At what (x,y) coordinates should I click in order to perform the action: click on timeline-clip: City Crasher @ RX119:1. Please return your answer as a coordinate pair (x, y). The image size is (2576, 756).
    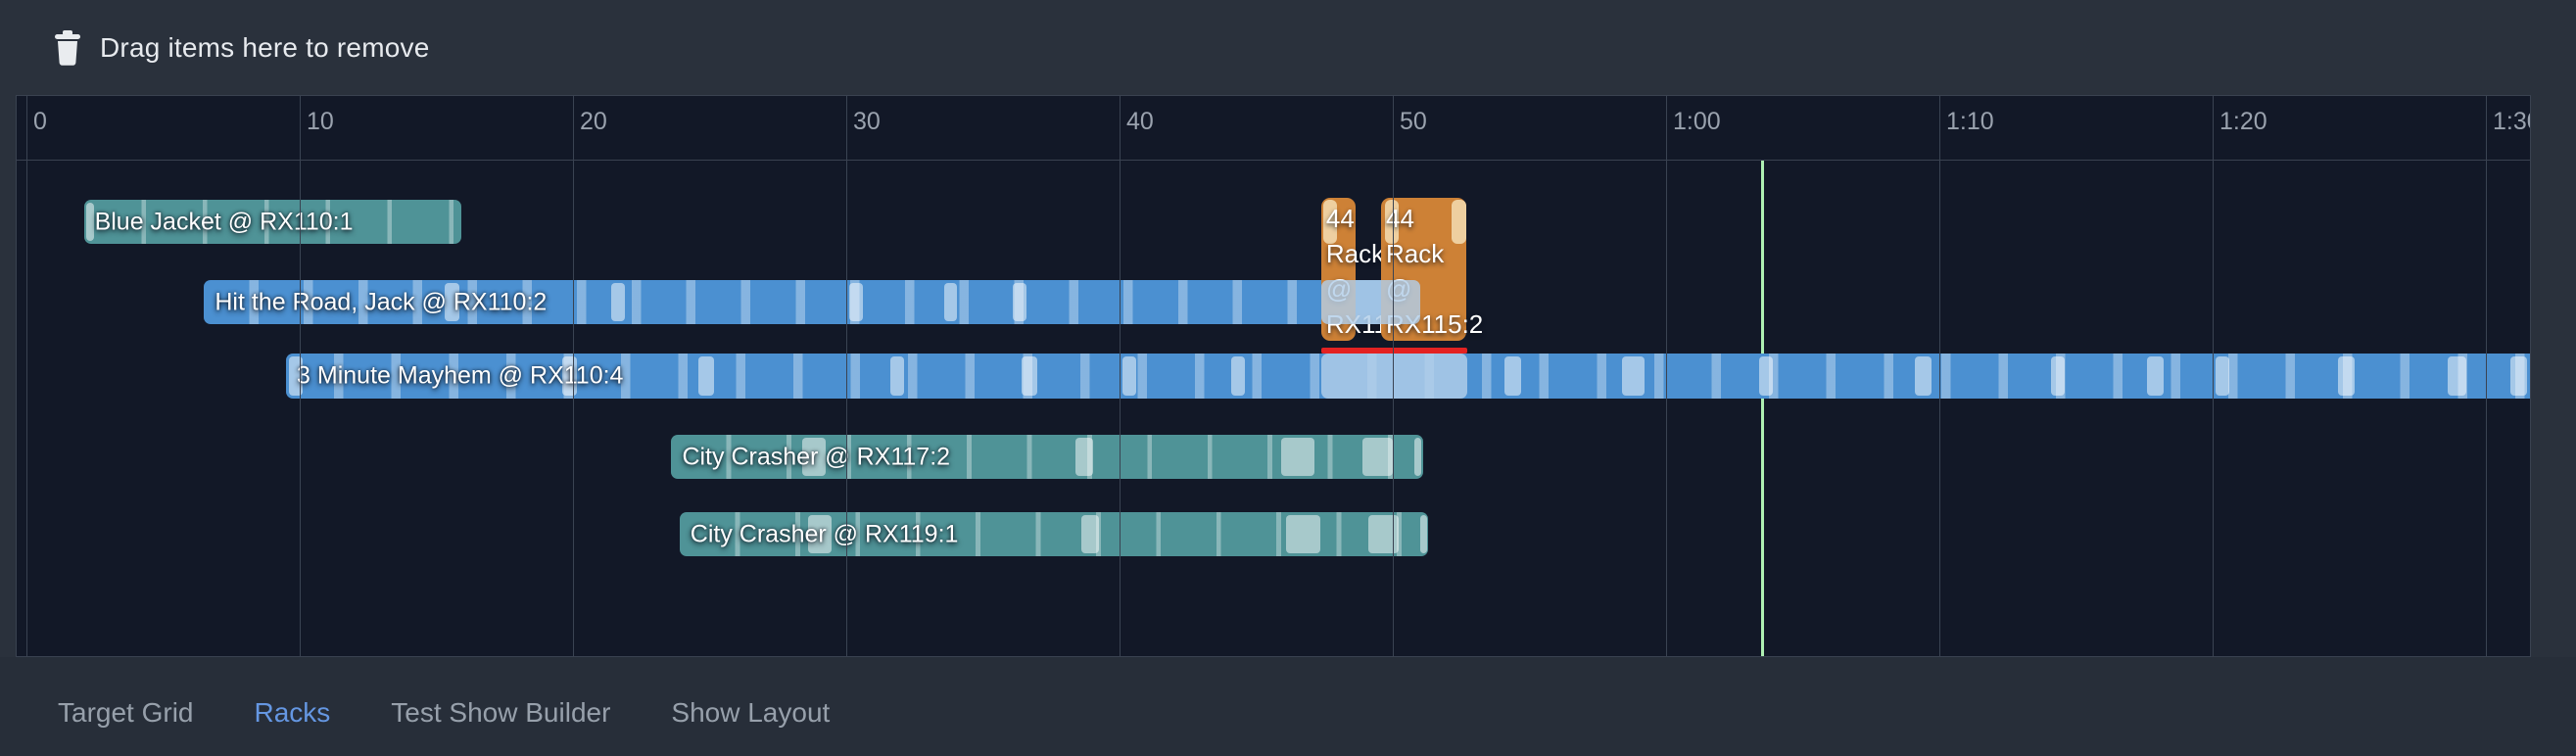
    Looking at the image, I should click on (1054, 534).